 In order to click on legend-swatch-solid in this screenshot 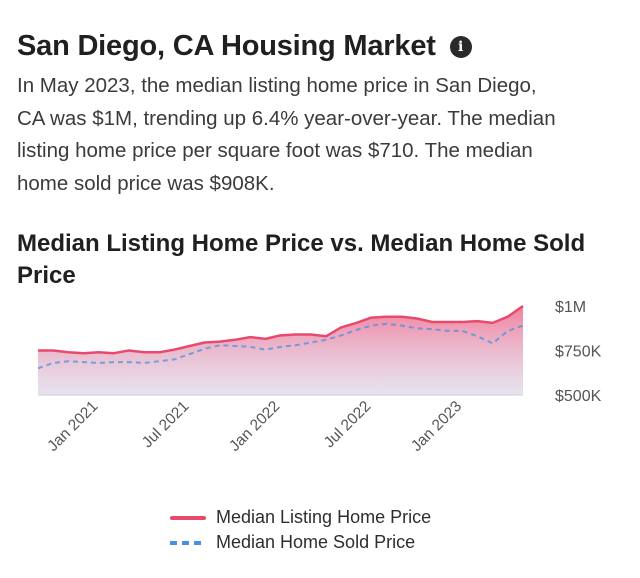, I will do `click(188, 517)`.